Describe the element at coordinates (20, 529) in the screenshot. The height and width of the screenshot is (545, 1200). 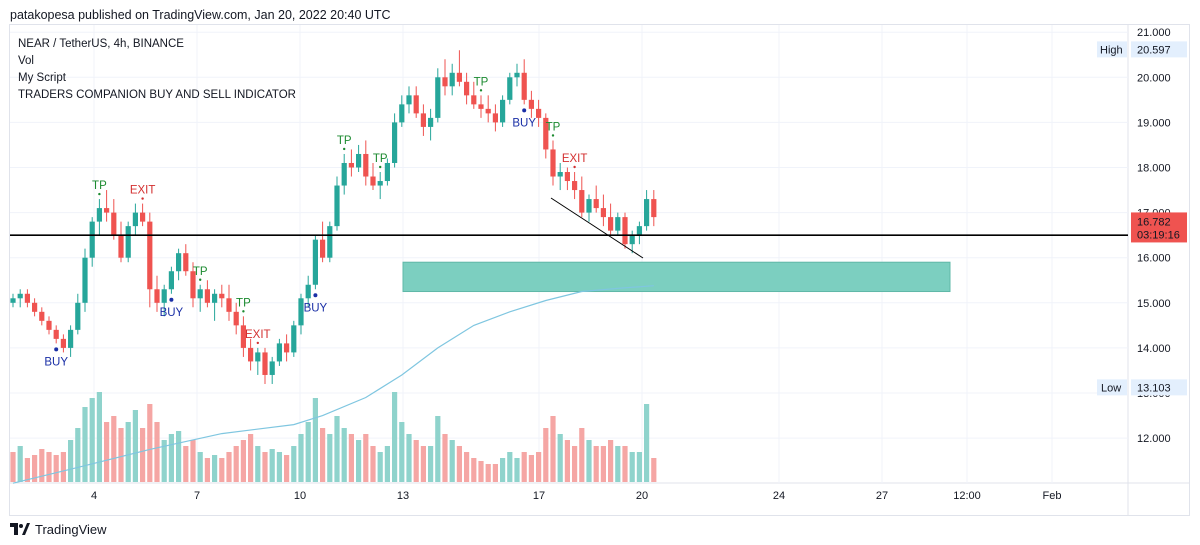
I see `tradingview-logo-icon` at that location.